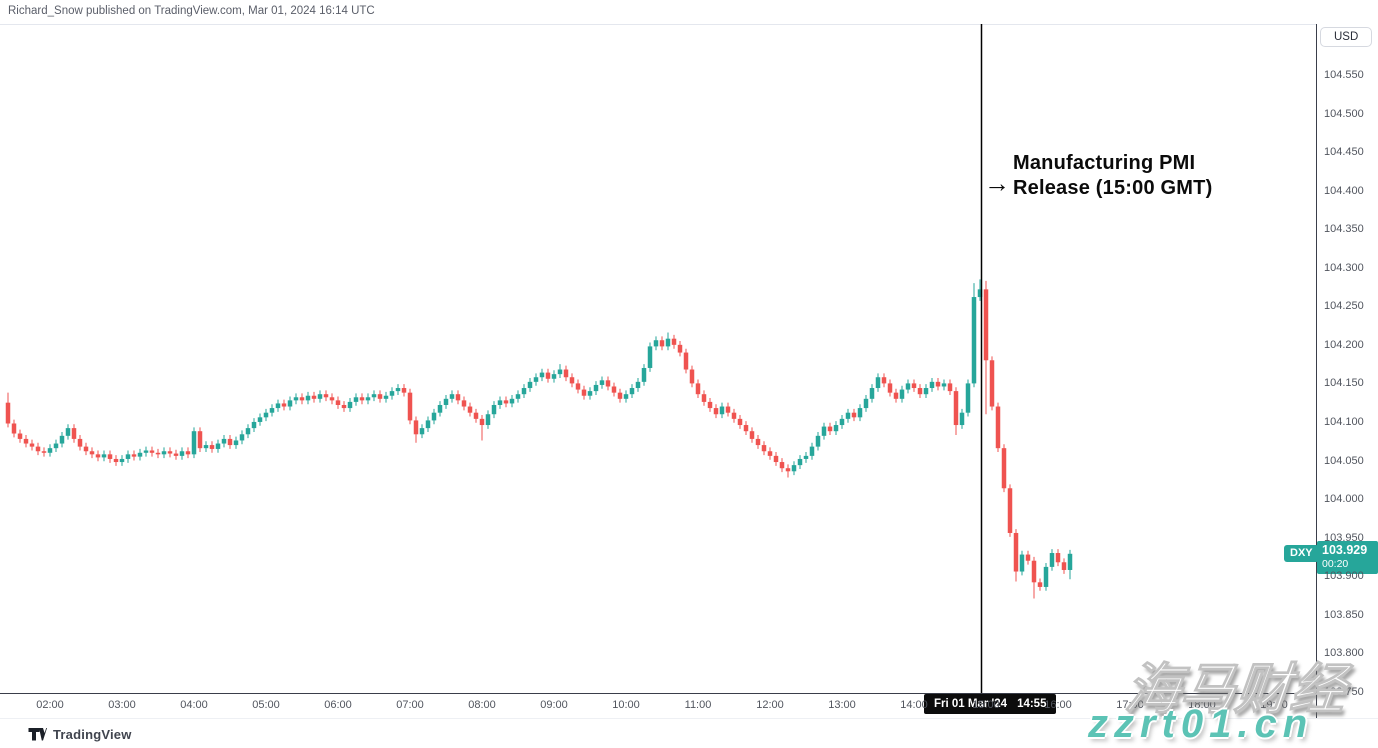 This screenshot has width=1378, height=748. I want to click on last-price-badge: 103.929 00:20, so click(1347, 557).